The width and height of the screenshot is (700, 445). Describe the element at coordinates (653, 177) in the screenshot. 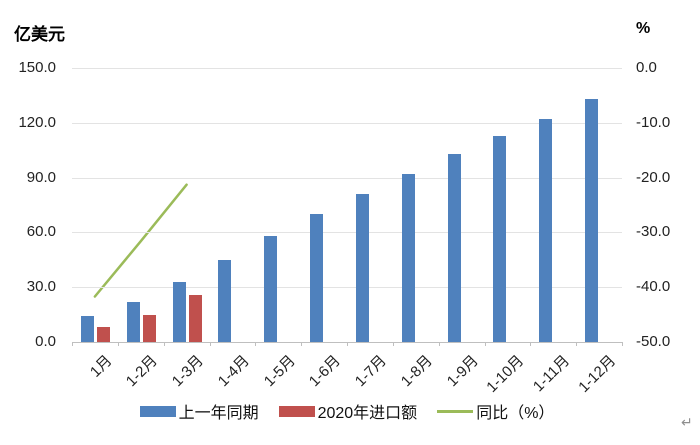

I see `right-axis-tick-label: -20.0` at that location.